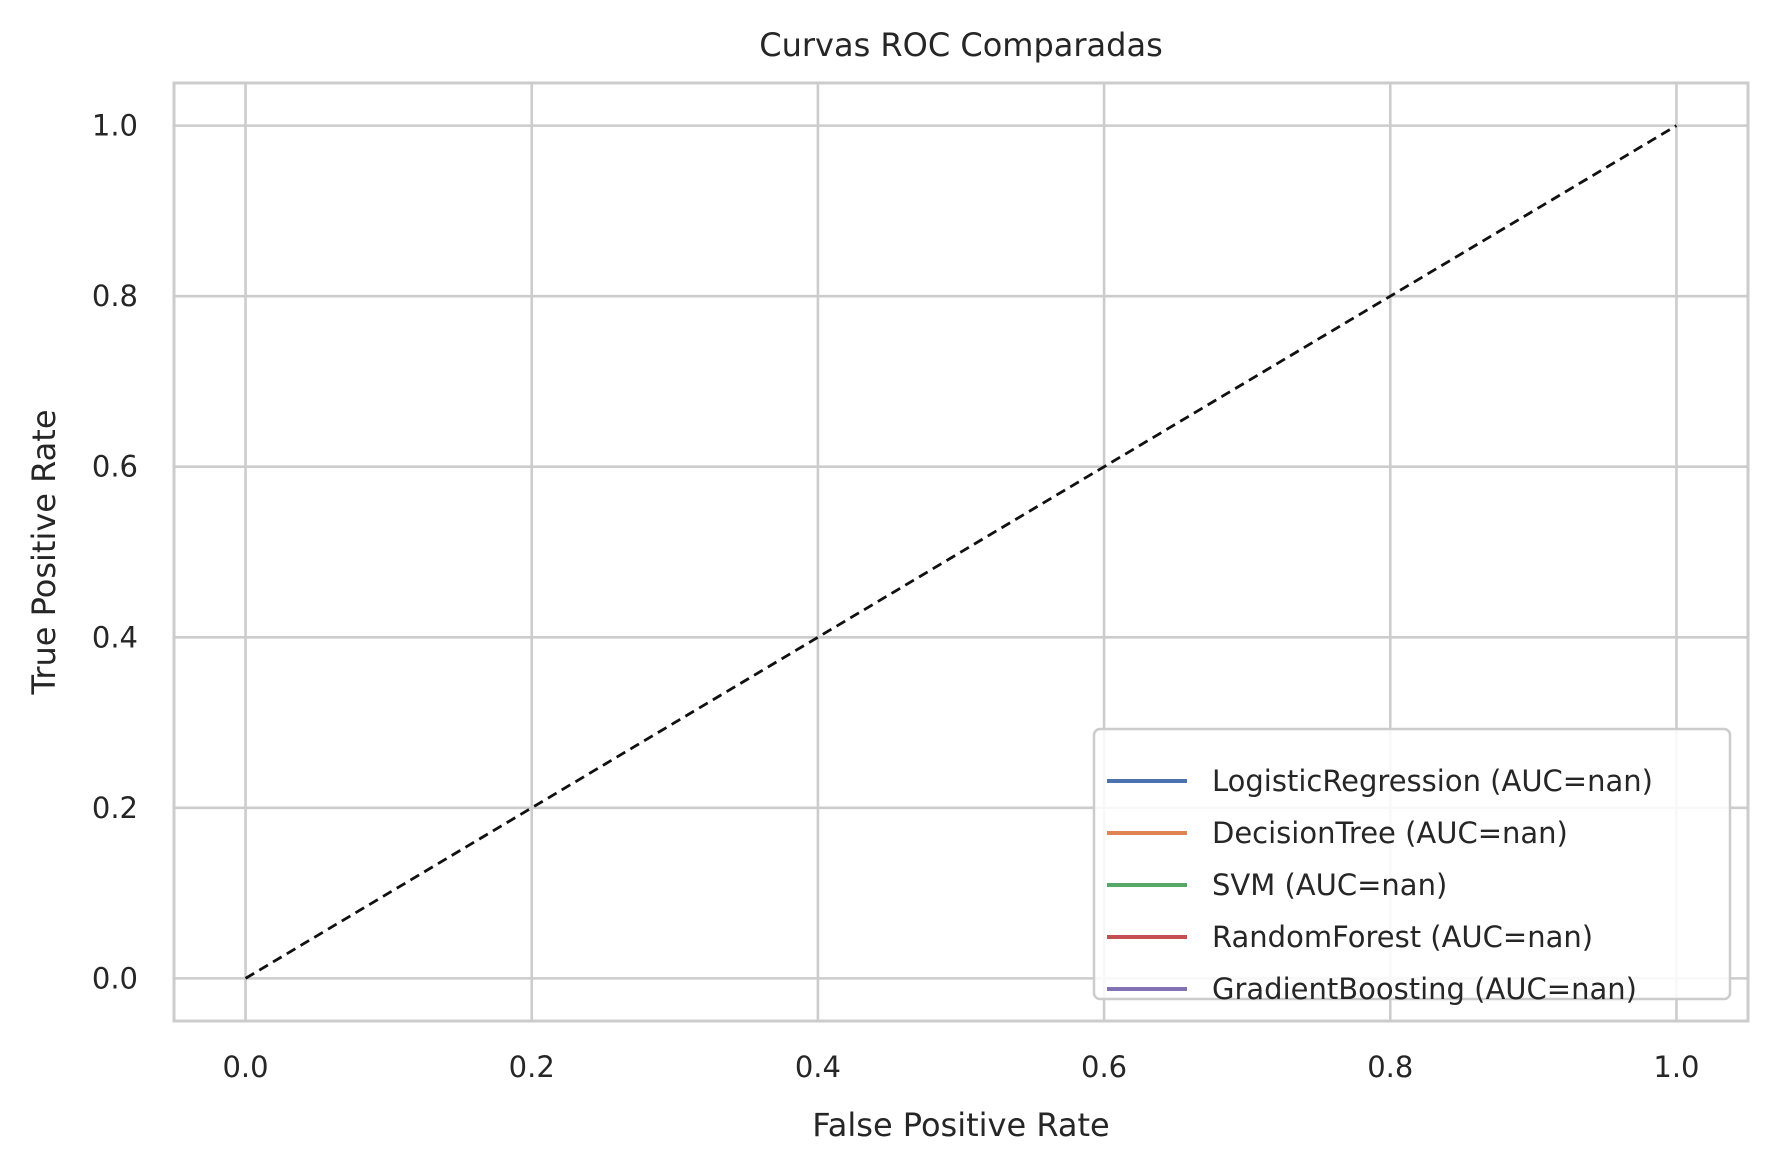 The width and height of the screenshot is (1773, 1173). Describe the element at coordinates (115, 126) in the screenshot. I see `y-tick-label: 1.0` at that location.